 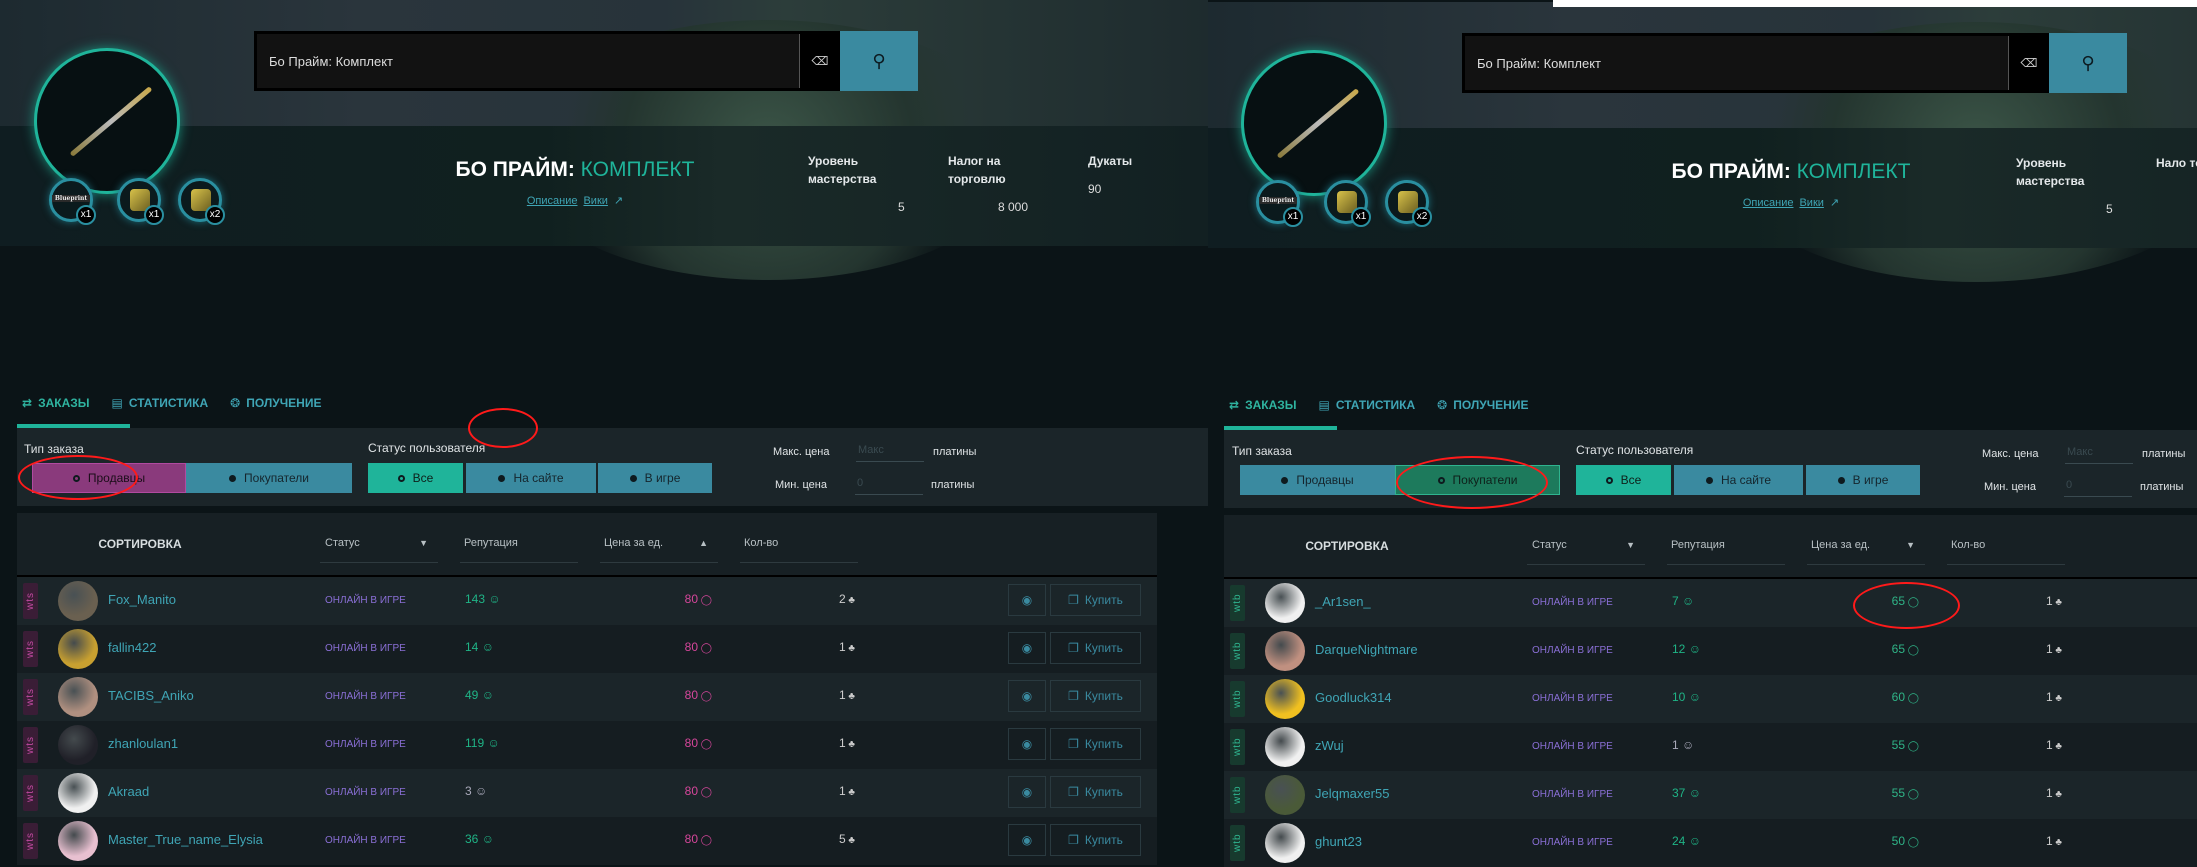 I want to click on copy-icon: ❐, so click(x=1073, y=648).